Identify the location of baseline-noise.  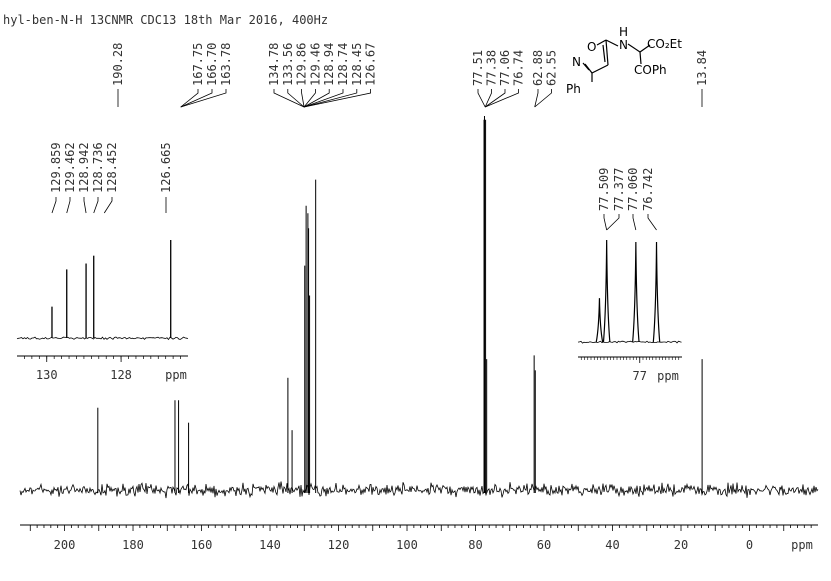
(419, 490).